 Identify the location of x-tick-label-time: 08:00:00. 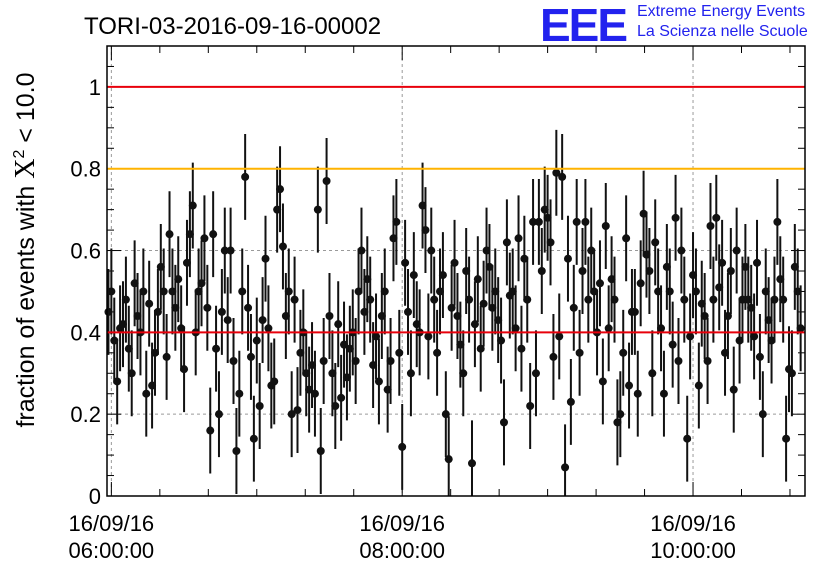
(402, 550).